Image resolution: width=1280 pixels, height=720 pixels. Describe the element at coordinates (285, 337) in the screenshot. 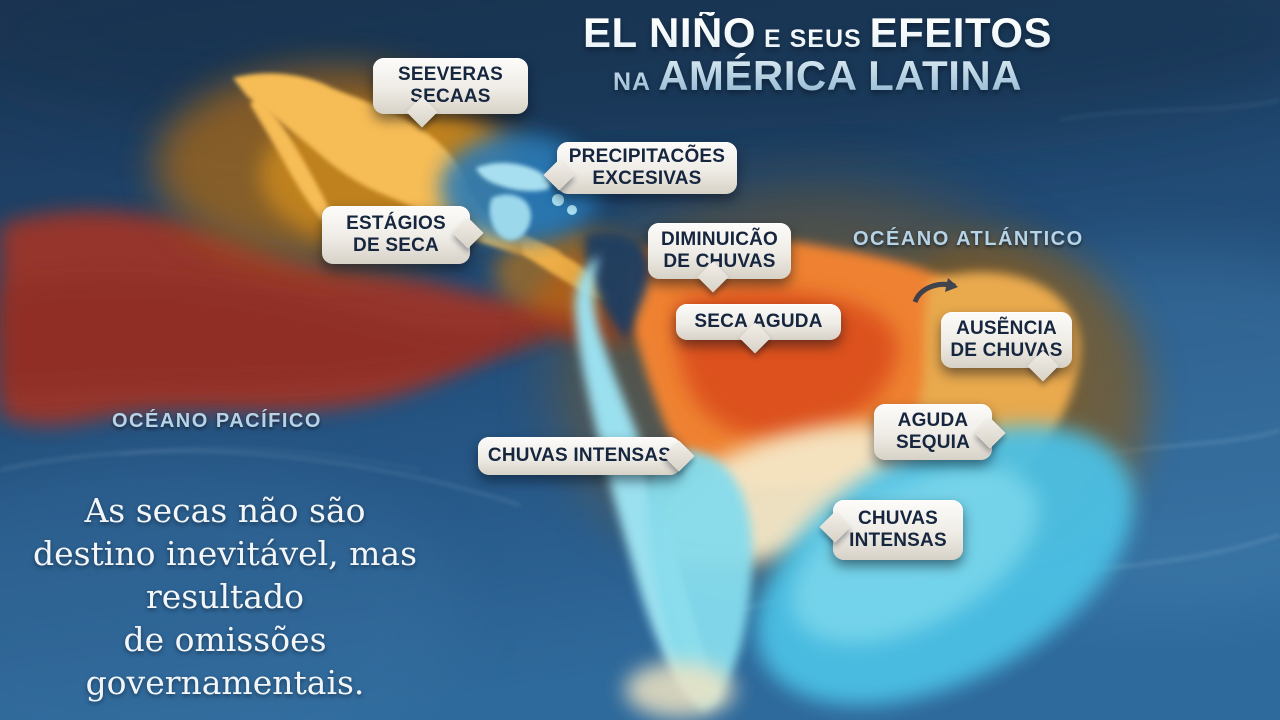

I see `el-nino-current-core` at that location.